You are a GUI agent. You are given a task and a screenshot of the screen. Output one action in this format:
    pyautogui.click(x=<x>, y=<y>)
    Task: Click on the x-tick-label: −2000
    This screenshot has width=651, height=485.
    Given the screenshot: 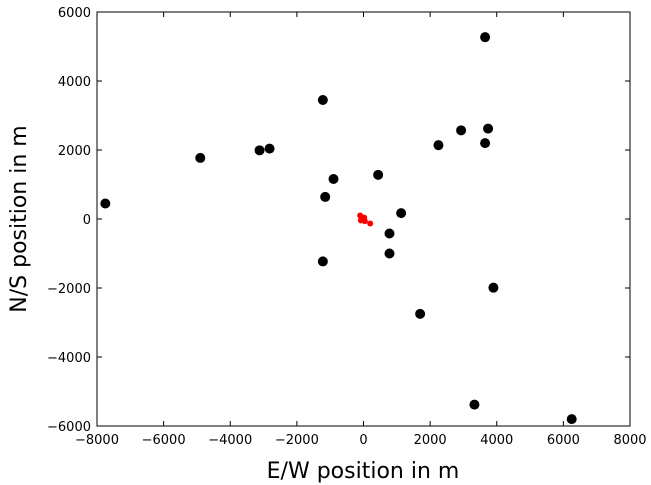 What is the action you would take?
    pyautogui.click(x=297, y=440)
    